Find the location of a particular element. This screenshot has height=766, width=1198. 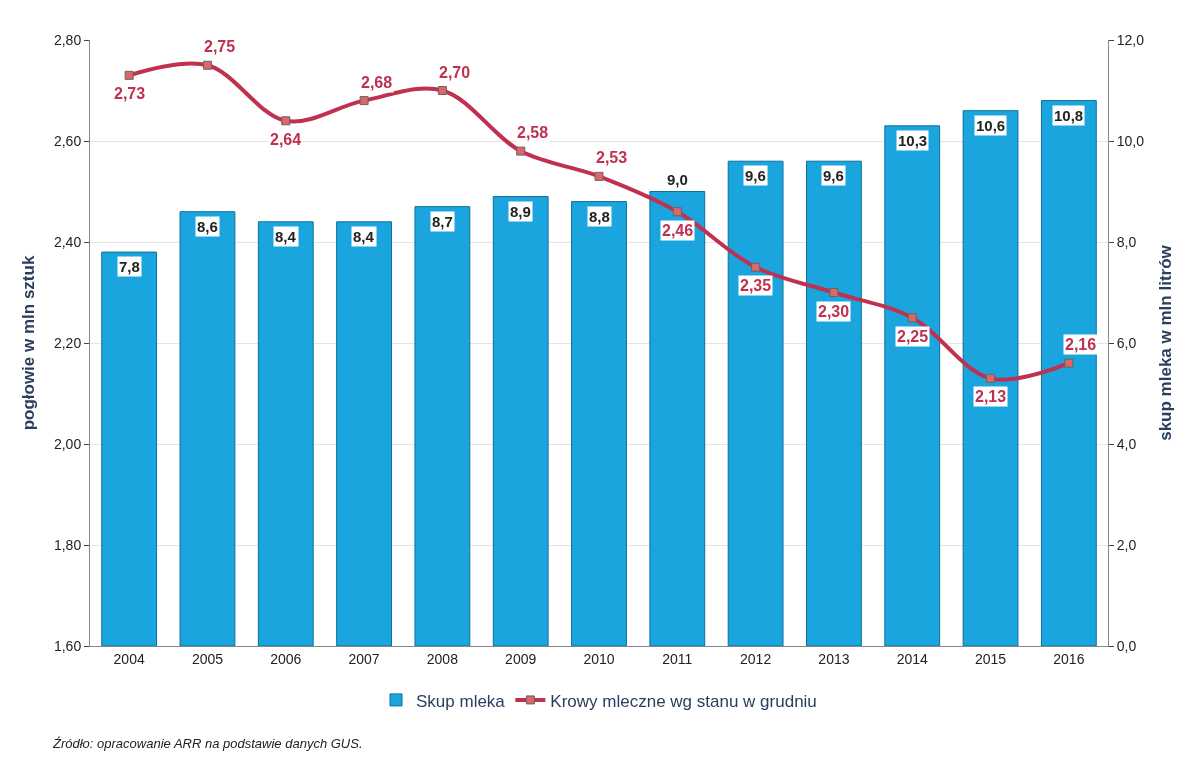

x-tick-label: 2007 is located at coordinates (364, 658).